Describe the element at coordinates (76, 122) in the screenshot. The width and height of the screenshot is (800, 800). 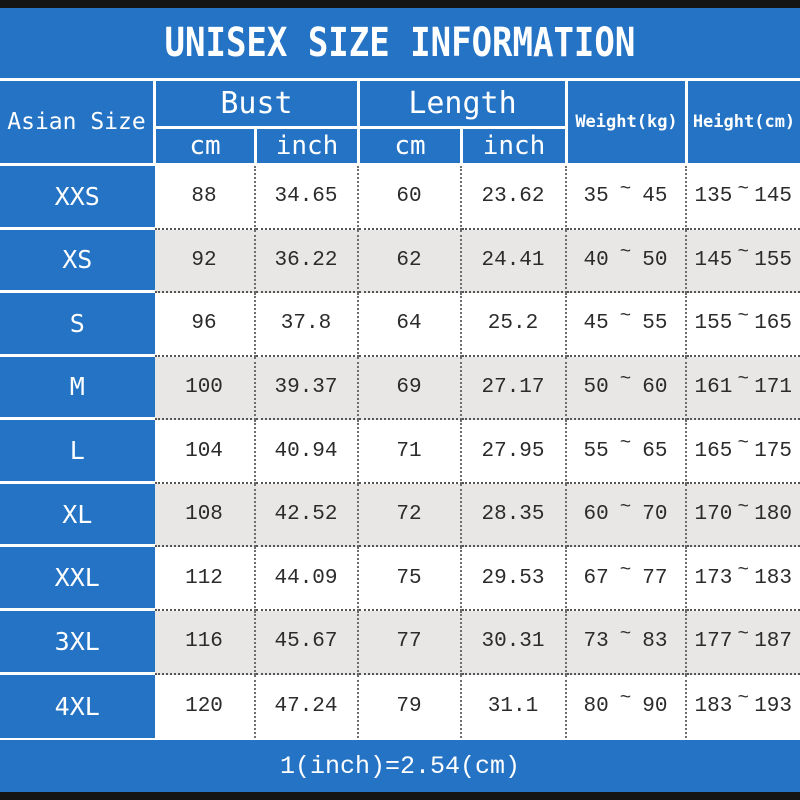
I see `header-asian-size: Asian Size` at that location.